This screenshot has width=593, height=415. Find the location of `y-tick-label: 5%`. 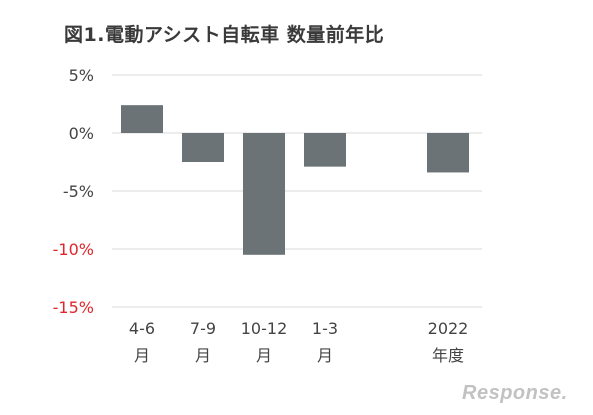

y-tick-label: 5% is located at coordinates (81, 75).